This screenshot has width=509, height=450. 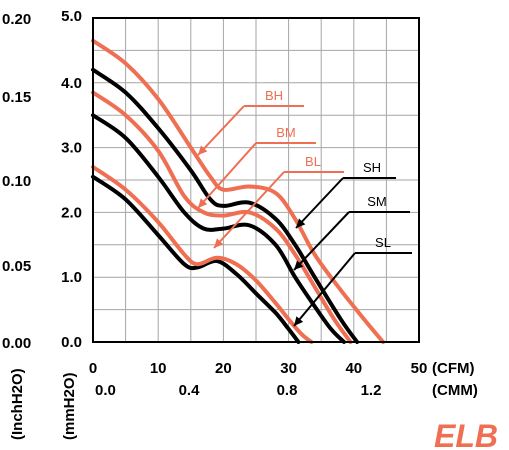 What do you see at coordinates (71, 16) in the screenshot?
I see `y-tick-label: 5.0` at bounding box center [71, 16].